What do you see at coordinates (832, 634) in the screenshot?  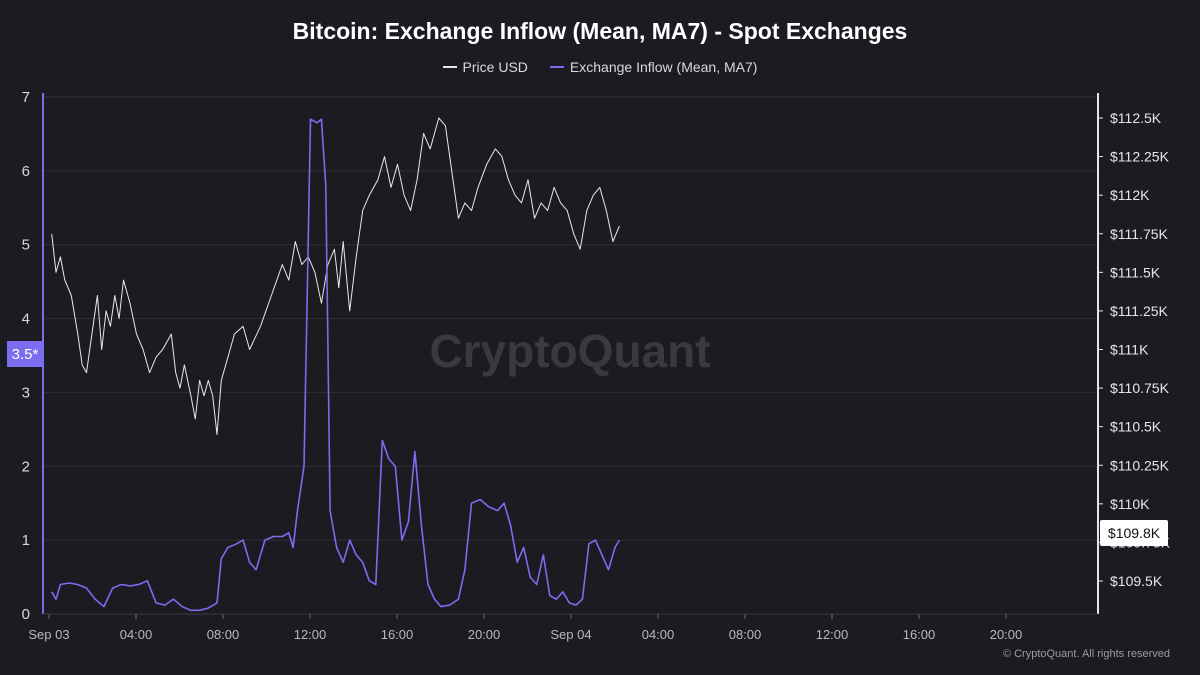 I see `x-tick-label-9: 12:00` at bounding box center [832, 634].